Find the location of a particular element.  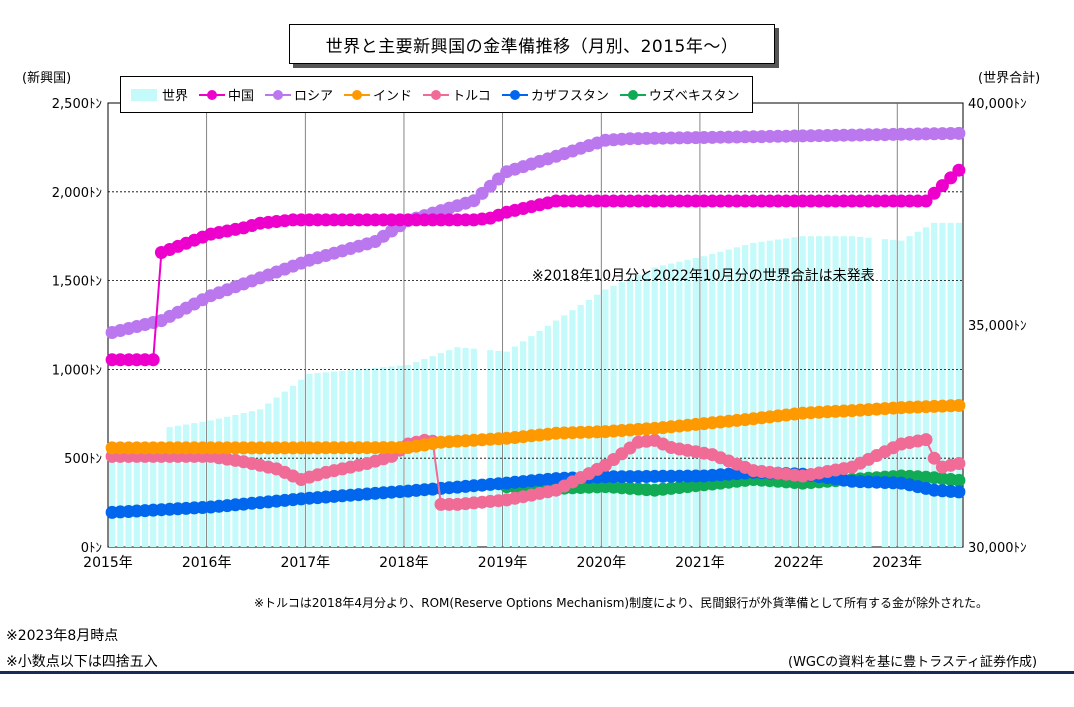

legend-item-india: インド is located at coordinates (378, 94).